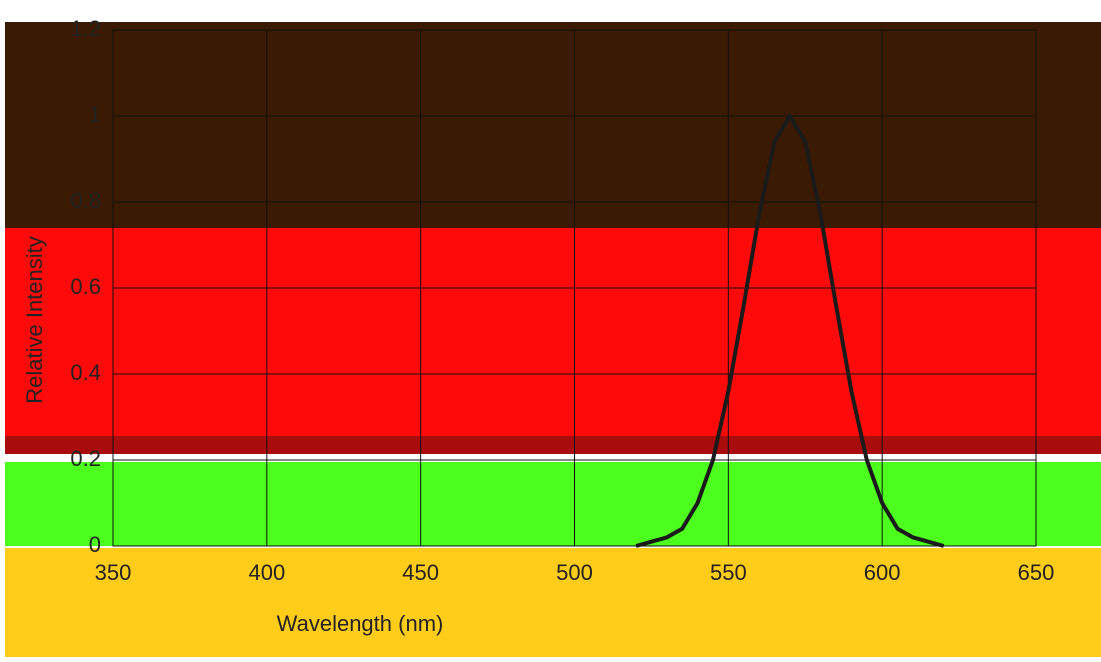 The width and height of the screenshot is (1101, 662). I want to click on x-tick-label: 350, so click(113, 572).